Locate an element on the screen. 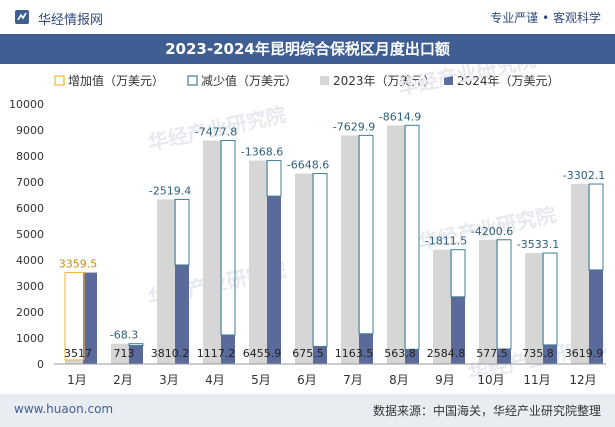 The height and width of the screenshot is (427, 615). x-tick-label: 1月 is located at coordinates (77, 380).